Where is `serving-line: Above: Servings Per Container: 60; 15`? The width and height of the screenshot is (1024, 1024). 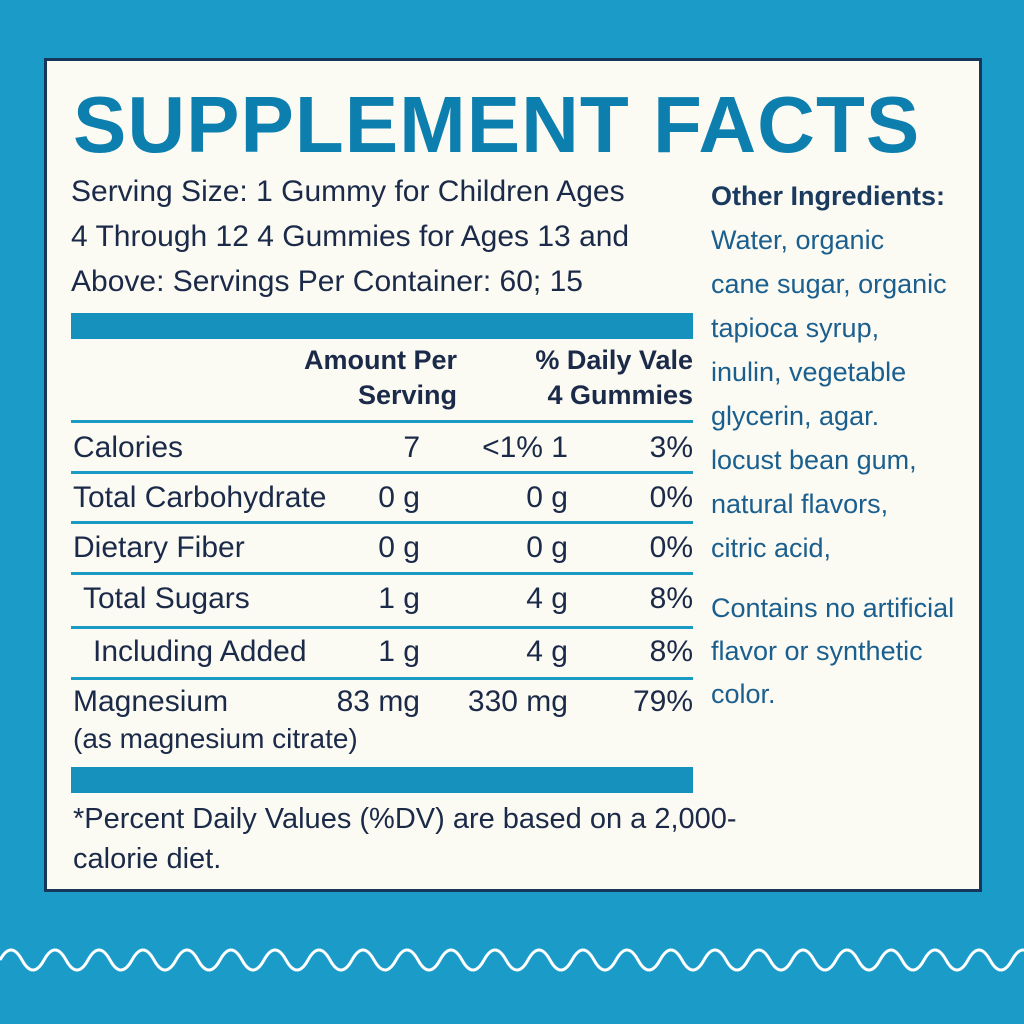
serving-line: Above: Servings Per Container: 60; 15 is located at coordinates (327, 281).